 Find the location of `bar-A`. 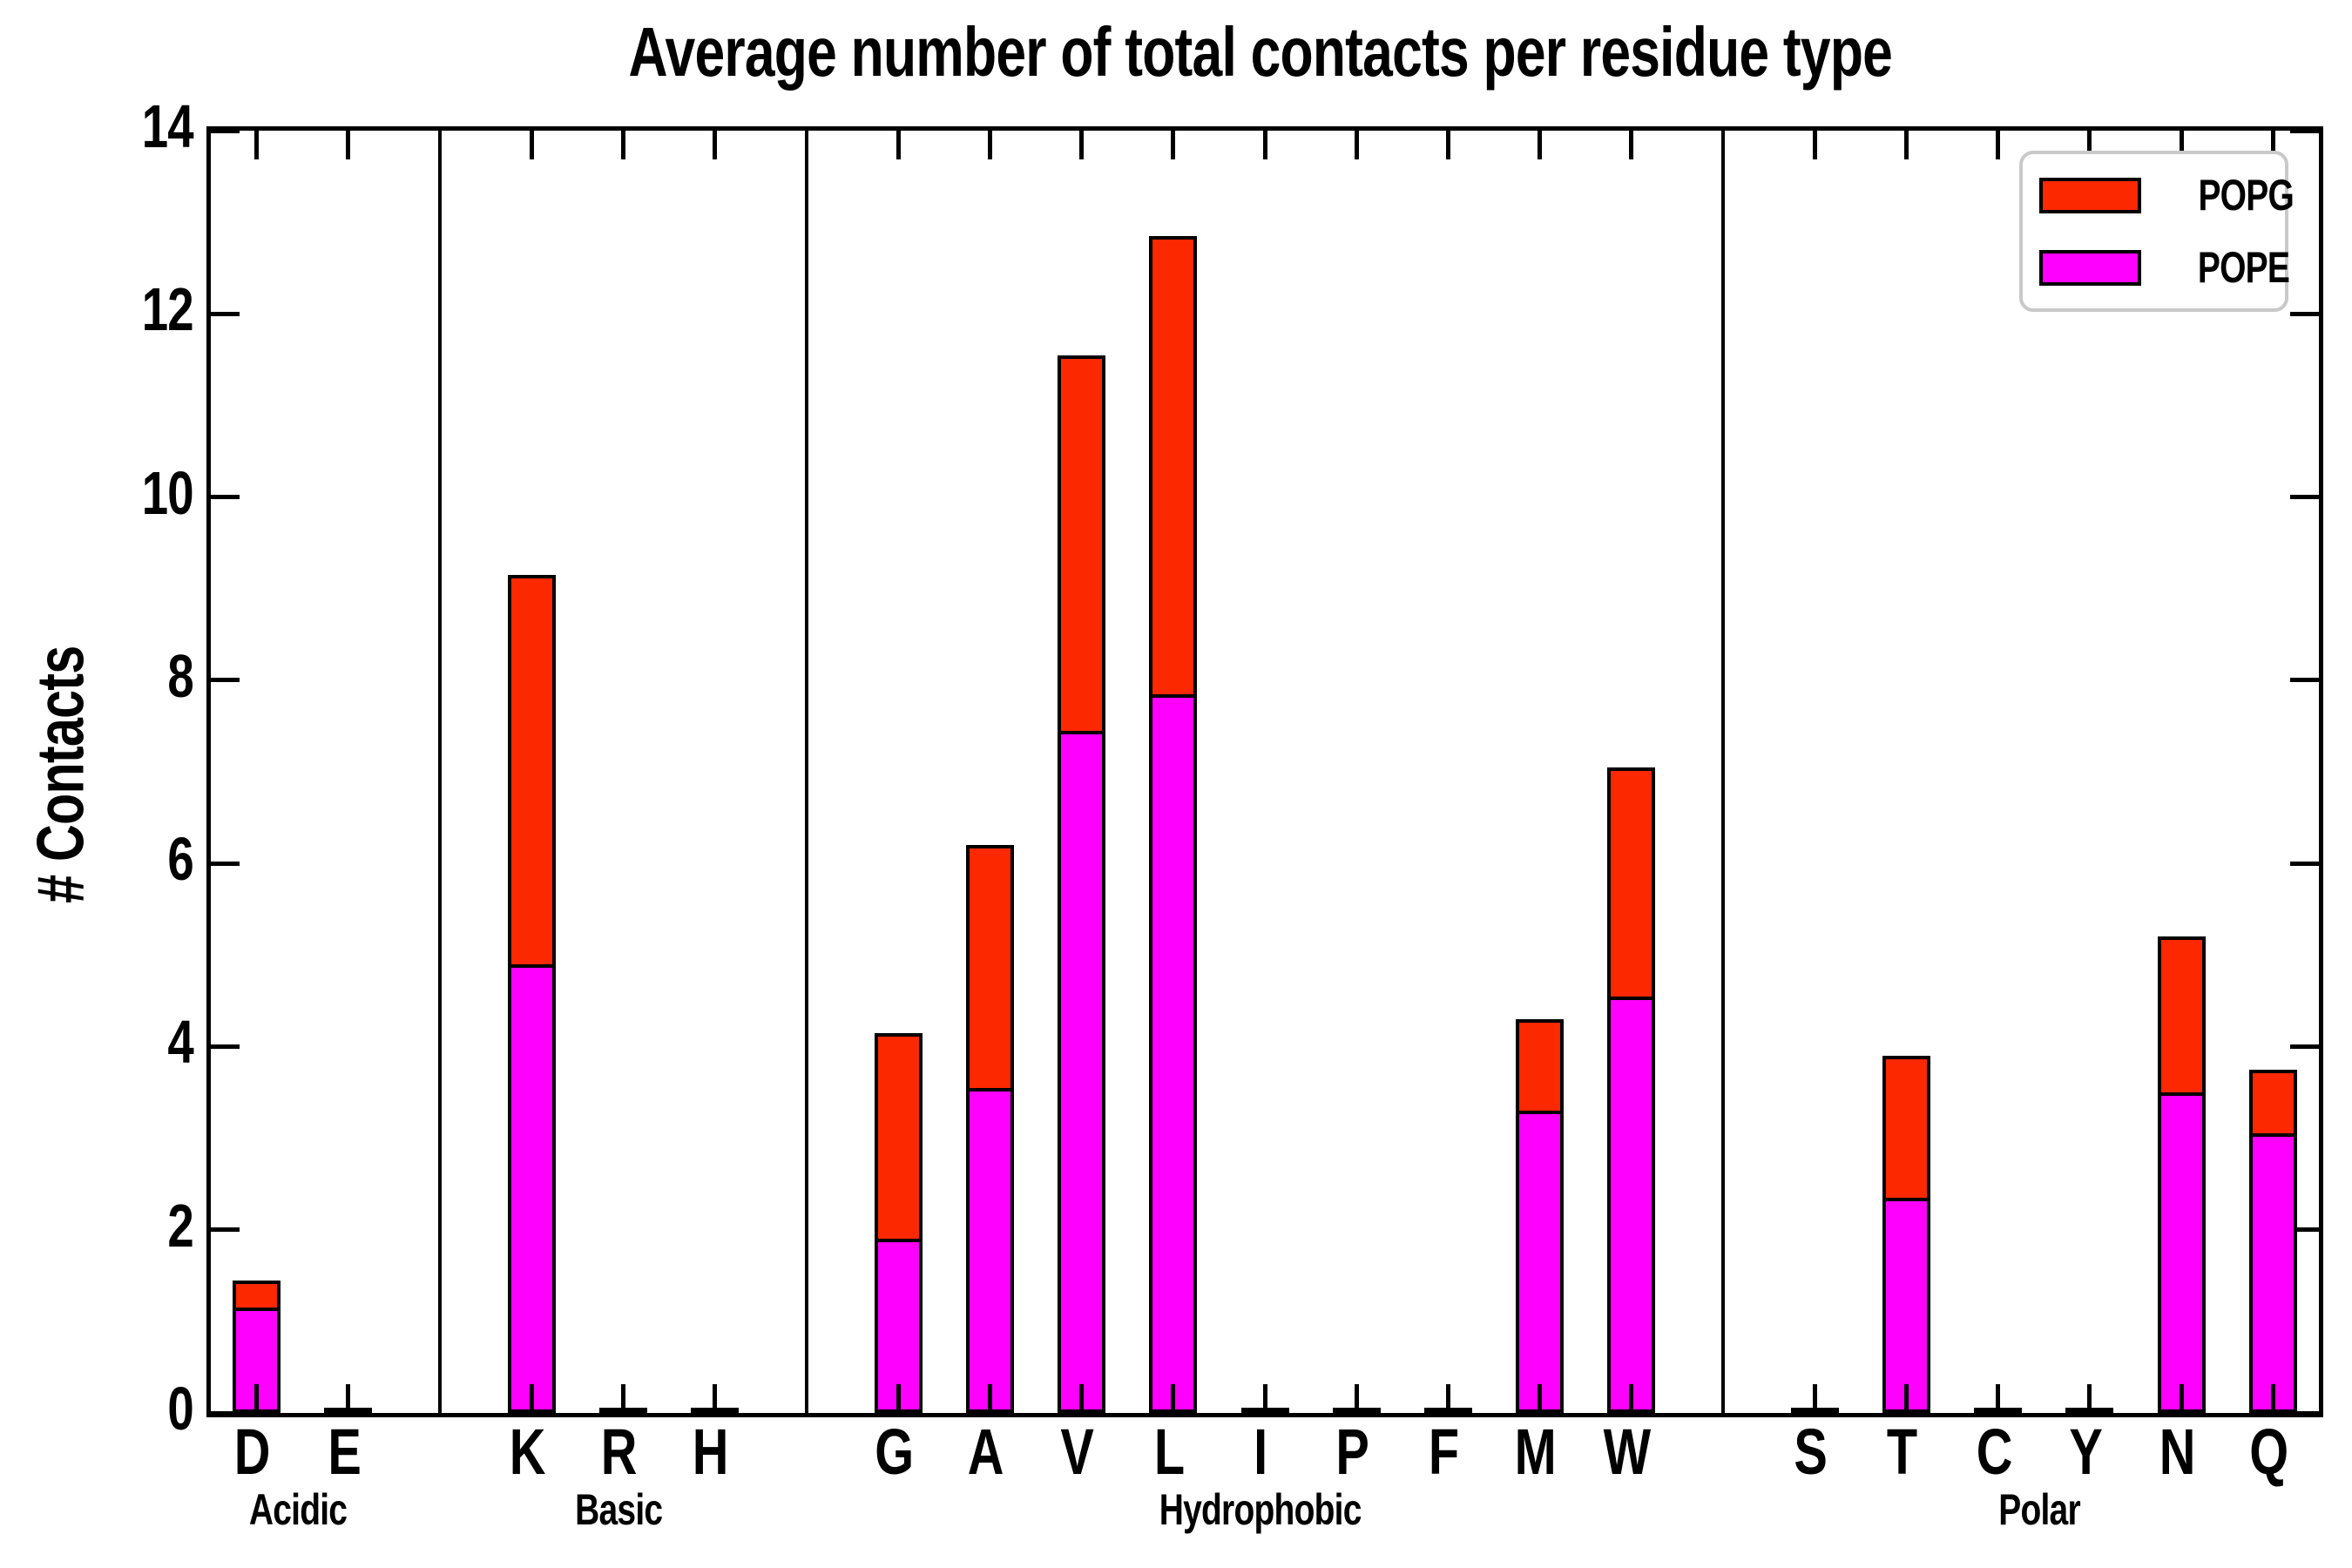

bar-A is located at coordinates (989, 1129).